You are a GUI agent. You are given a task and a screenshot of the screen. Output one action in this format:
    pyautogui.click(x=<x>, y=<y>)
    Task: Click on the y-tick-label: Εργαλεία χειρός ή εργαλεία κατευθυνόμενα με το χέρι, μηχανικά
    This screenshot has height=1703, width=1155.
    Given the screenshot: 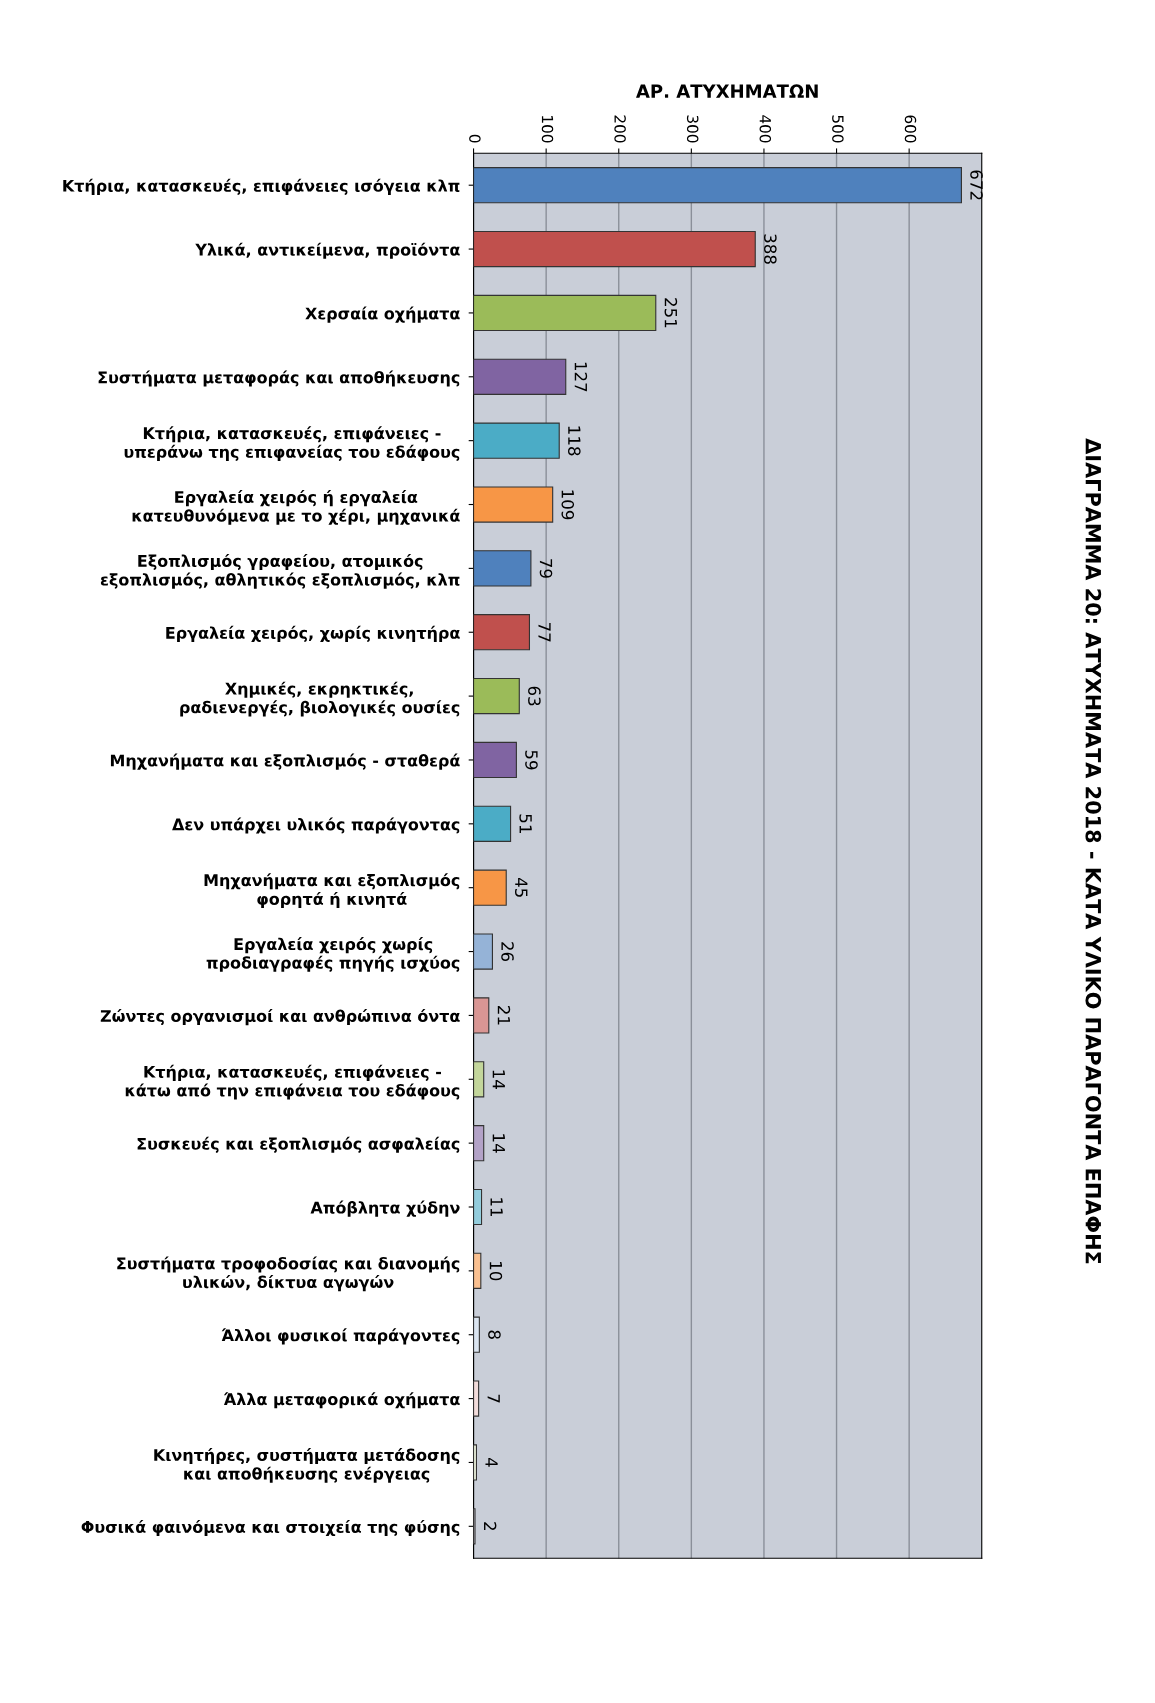 What is the action you would take?
    pyautogui.click(x=296, y=507)
    